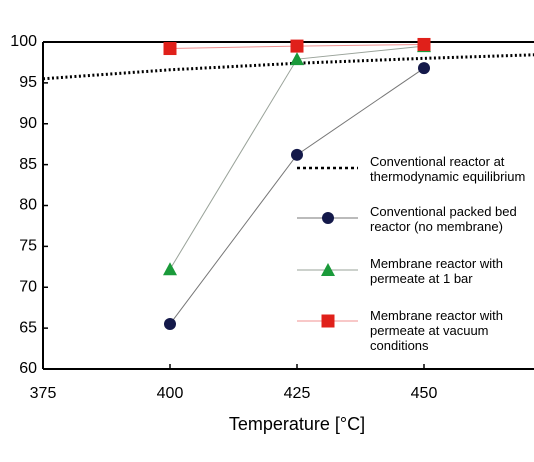 This screenshot has width=534, height=462. What do you see at coordinates (28, 164) in the screenshot?
I see `y-tick-label: 85` at bounding box center [28, 164].